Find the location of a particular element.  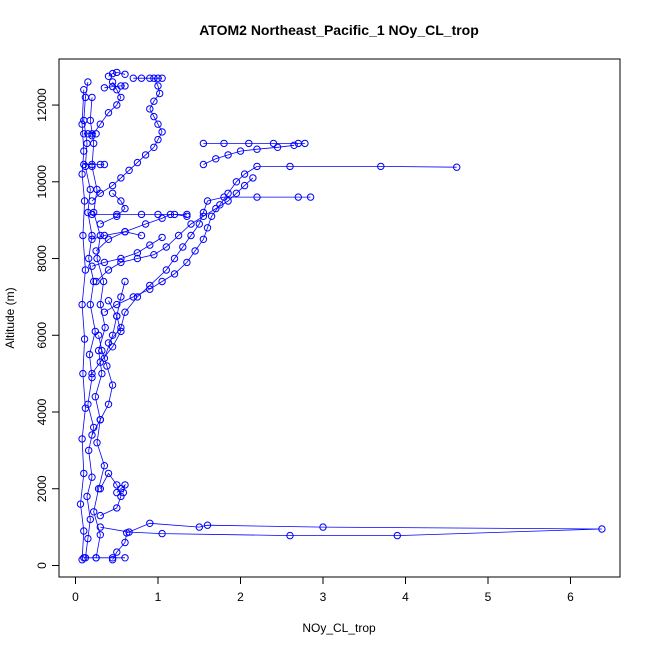

y-tick-label: 10000 is located at coordinates (42, 182).